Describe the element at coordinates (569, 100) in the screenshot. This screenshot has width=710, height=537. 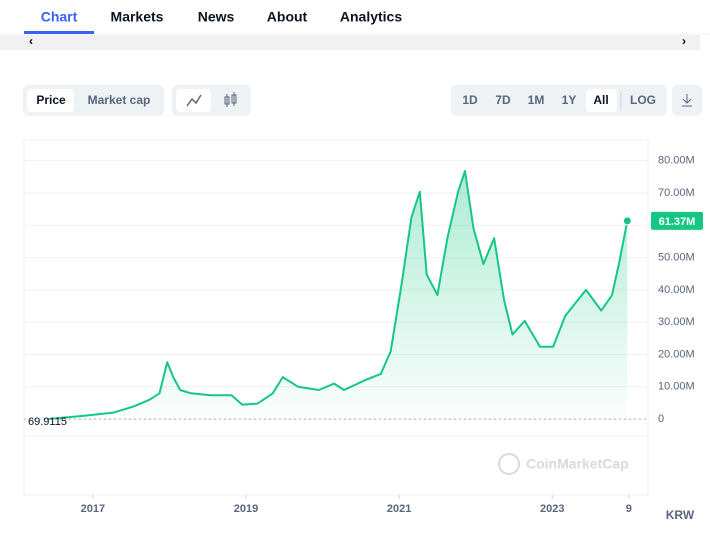
I see `range-button: 1Y` at that location.